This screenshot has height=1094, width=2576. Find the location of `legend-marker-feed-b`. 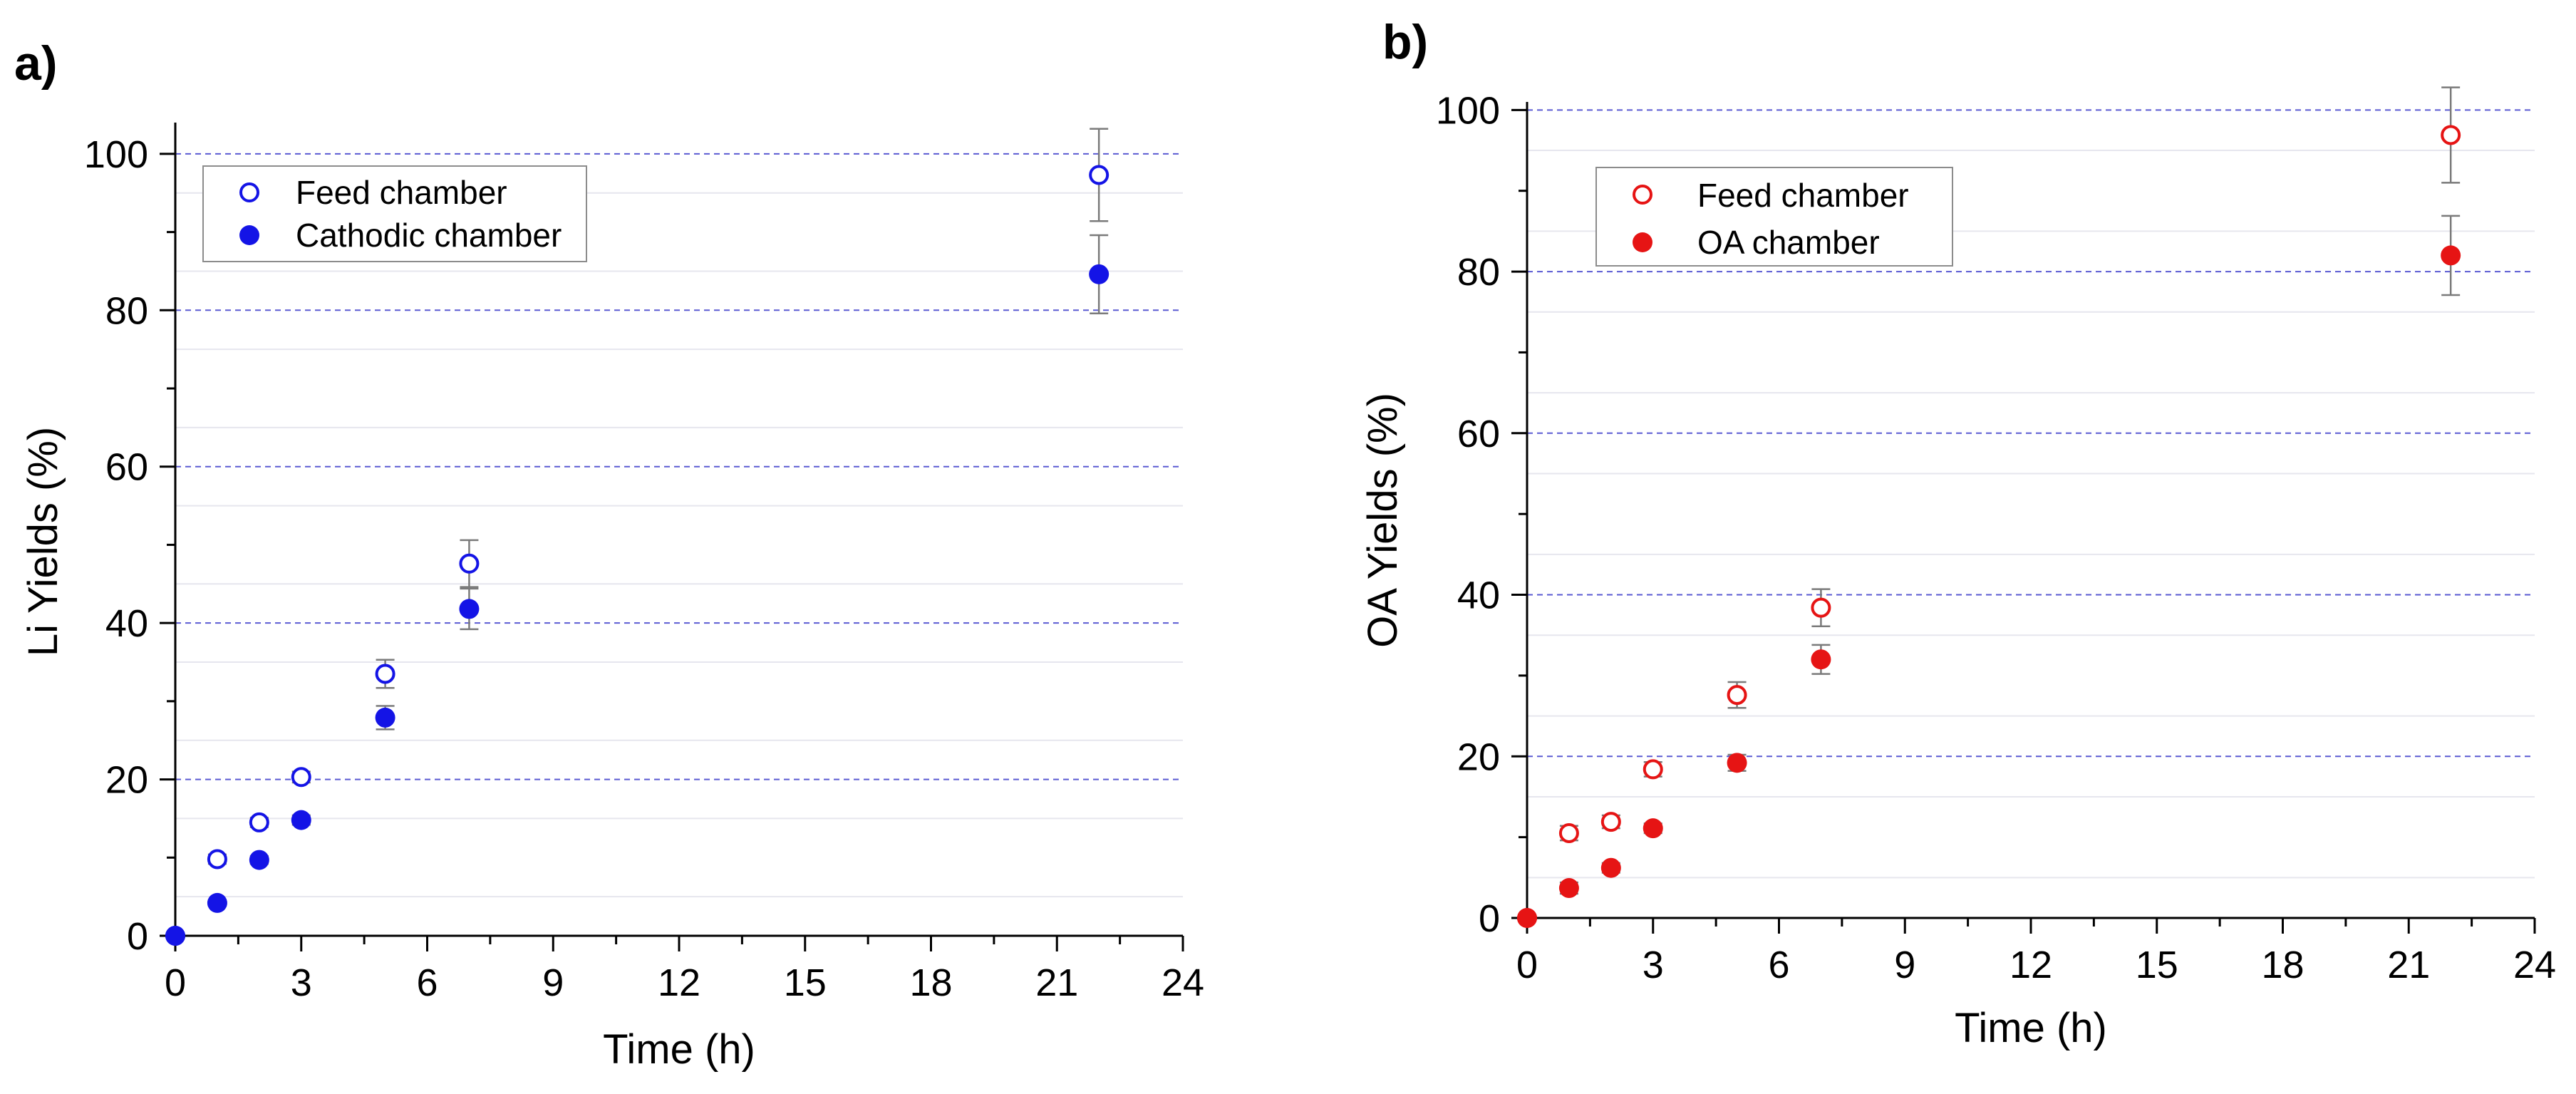

legend-marker-feed-b is located at coordinates (1643, 195).